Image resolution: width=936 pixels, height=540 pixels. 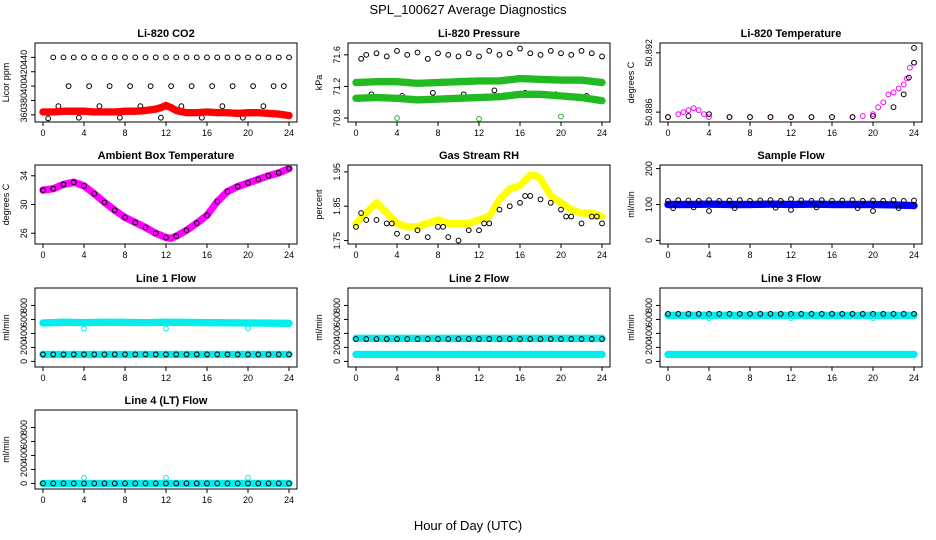 What do you see at coordinates (6, 83) in the screenshot?
I see `y-axis-label: Licor ppm` at bounding box center [6, 83].